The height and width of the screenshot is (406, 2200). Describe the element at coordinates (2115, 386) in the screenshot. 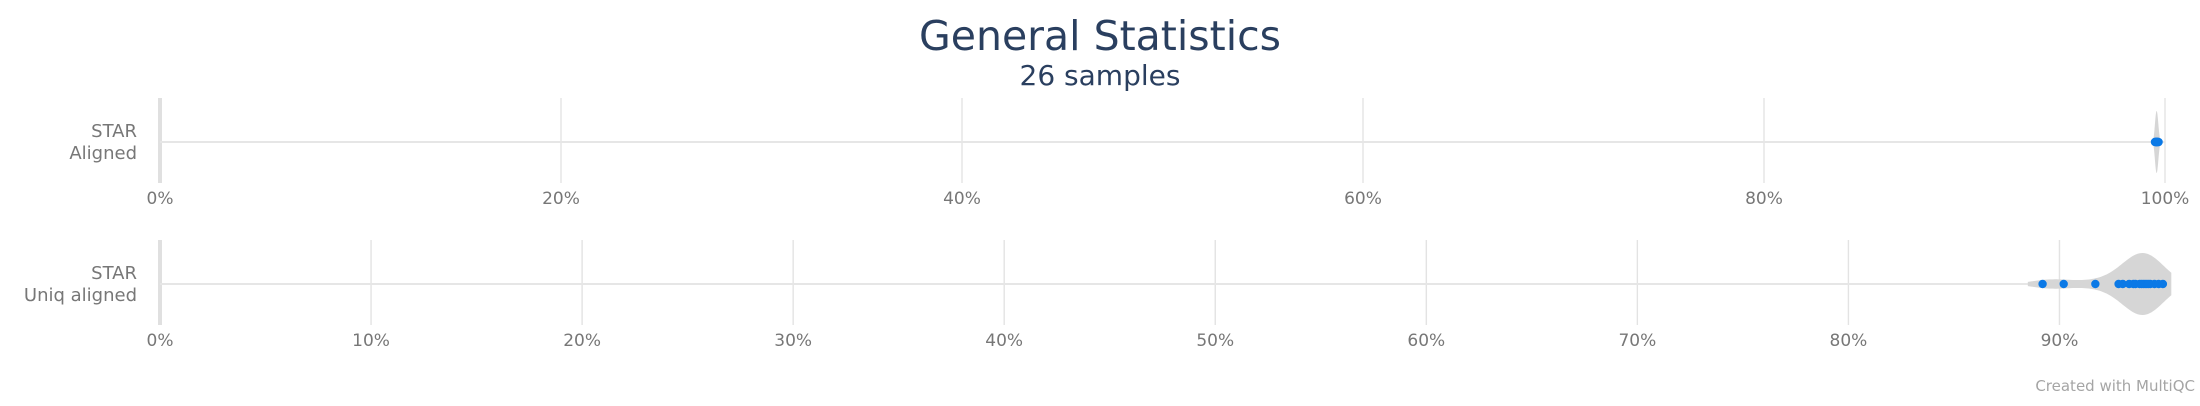

I see `chart-credit: Created with MultiQC` at that location.